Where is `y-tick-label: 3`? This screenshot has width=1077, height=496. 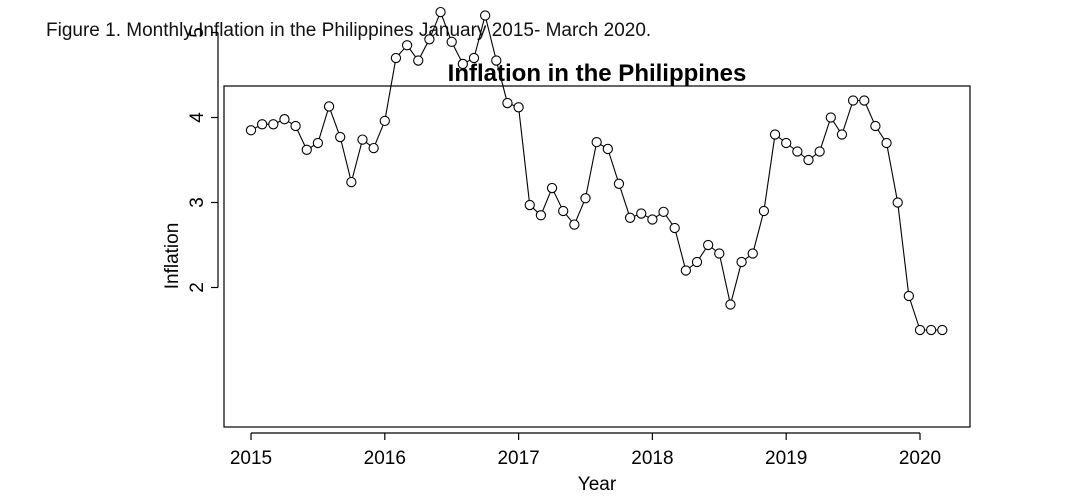
y-tick-label: 3 is located at coordinates (197, 202).